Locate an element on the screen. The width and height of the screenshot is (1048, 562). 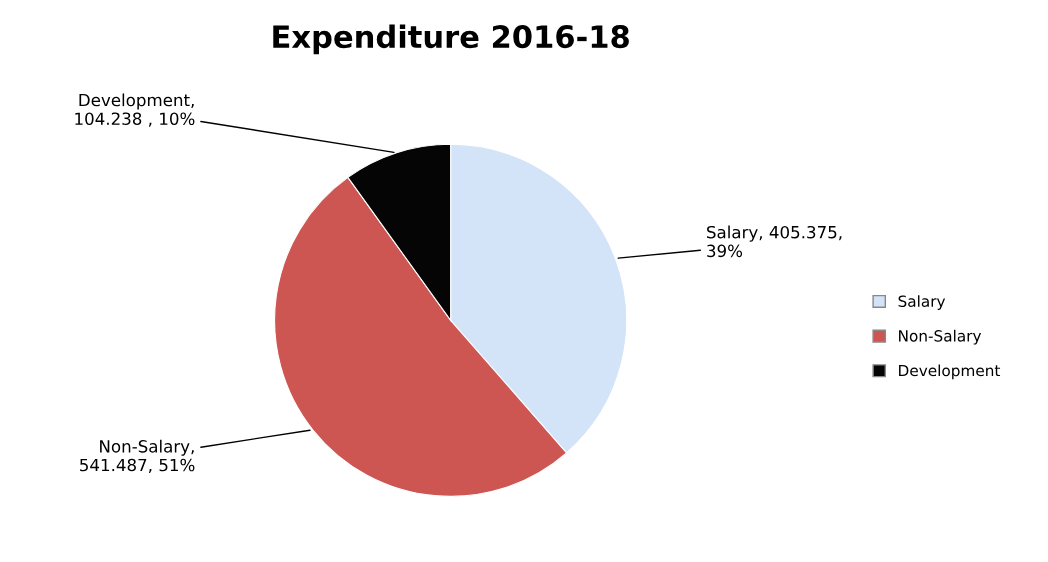
data-label: Non-Salary, 541.487, 51% is located at coordinates (137, 456).